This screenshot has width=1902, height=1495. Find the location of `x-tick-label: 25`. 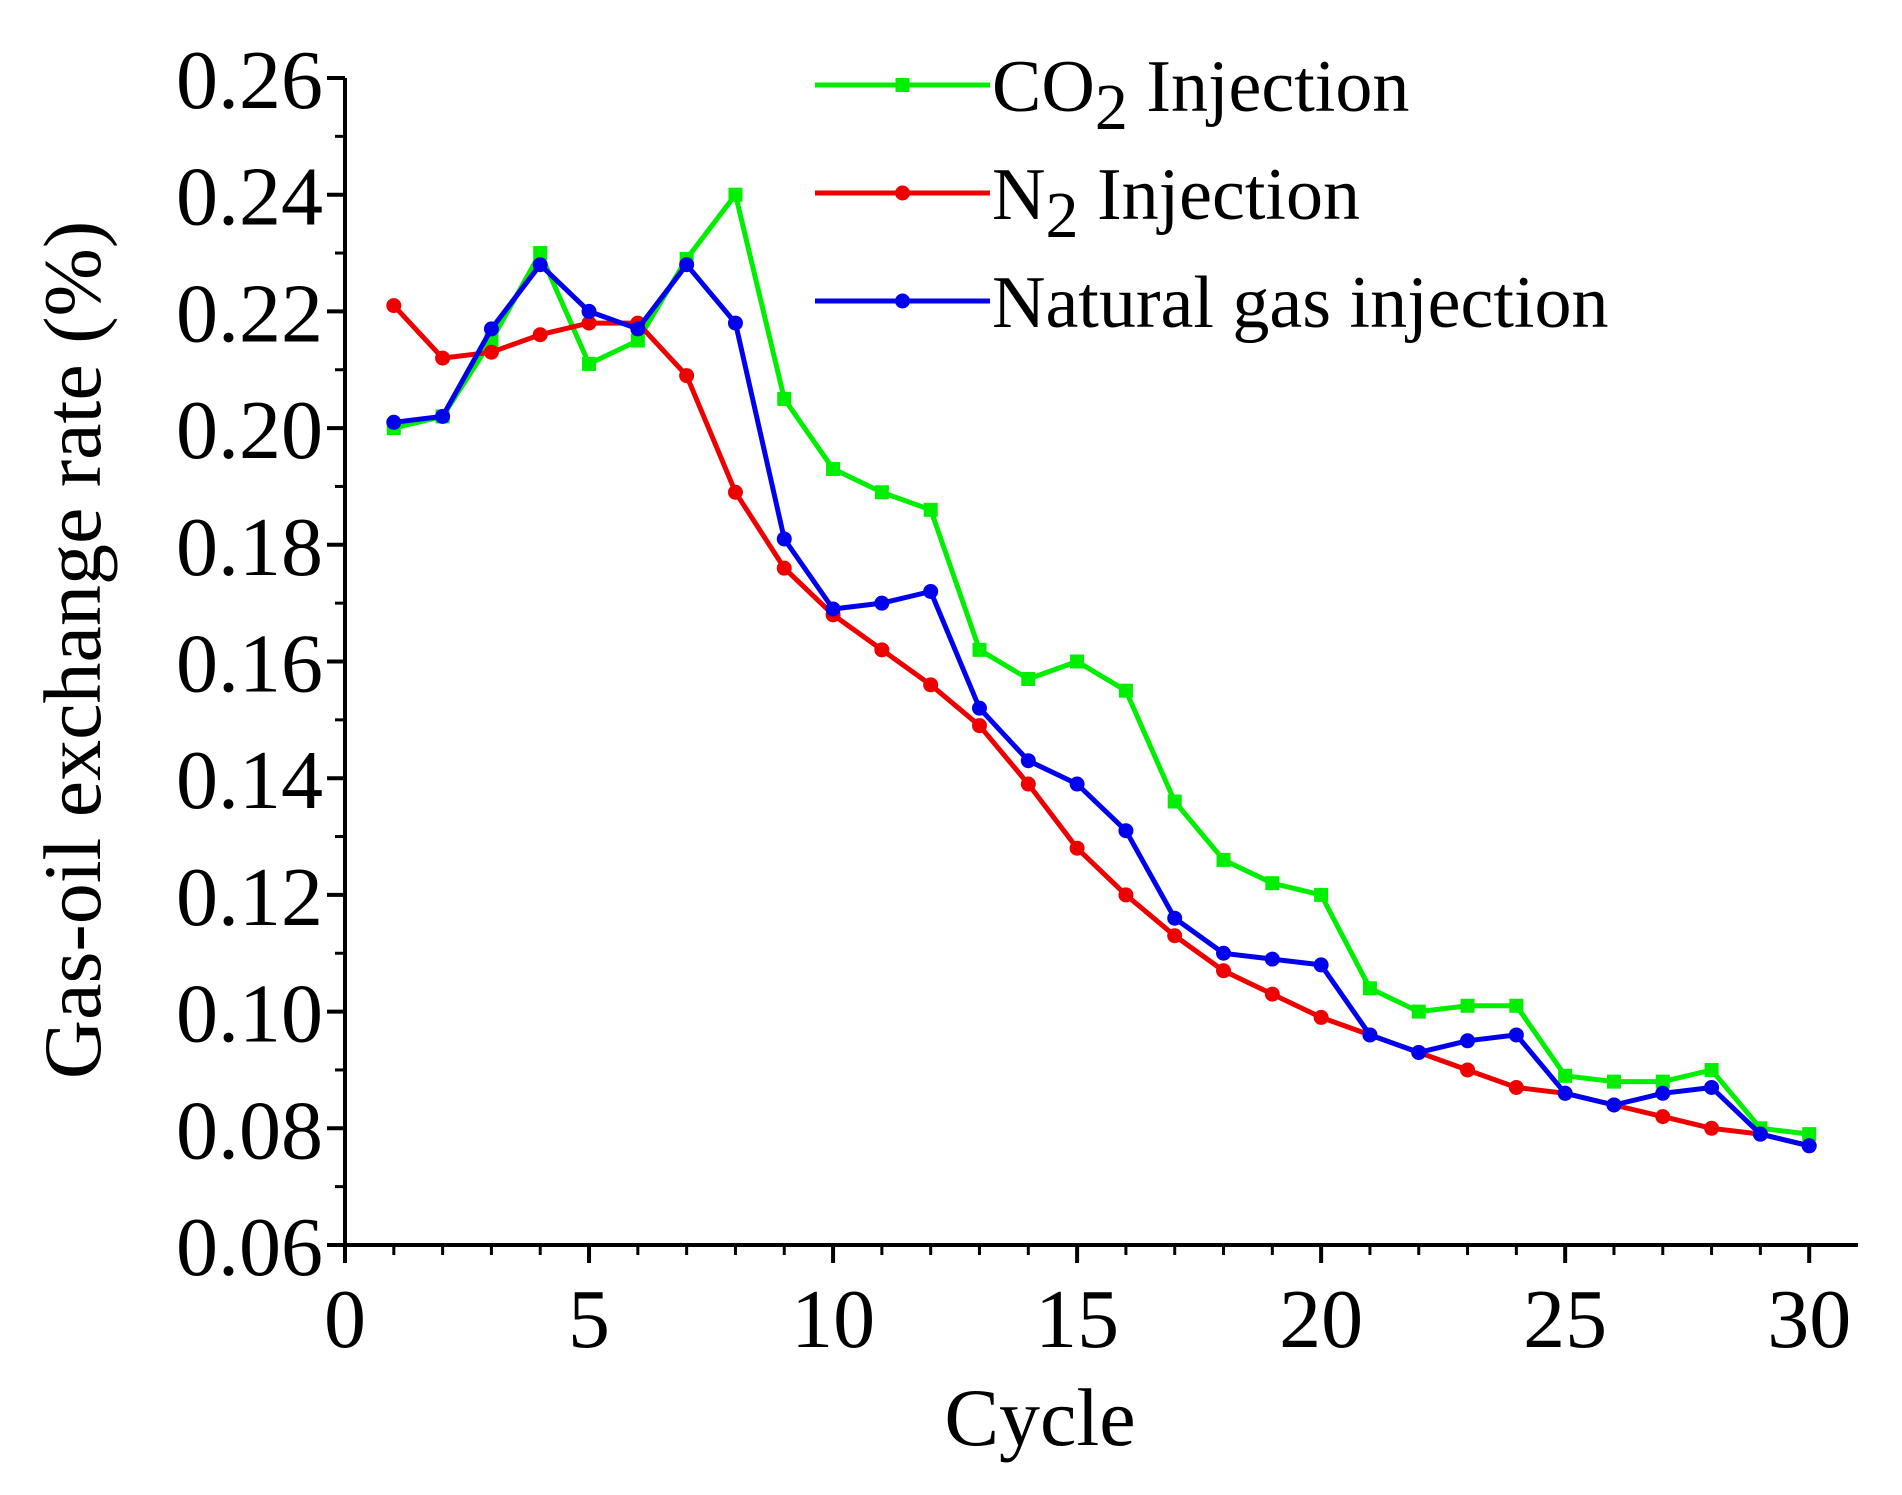

x-tick-label: 25 is located at coordinates (1565, 1319).